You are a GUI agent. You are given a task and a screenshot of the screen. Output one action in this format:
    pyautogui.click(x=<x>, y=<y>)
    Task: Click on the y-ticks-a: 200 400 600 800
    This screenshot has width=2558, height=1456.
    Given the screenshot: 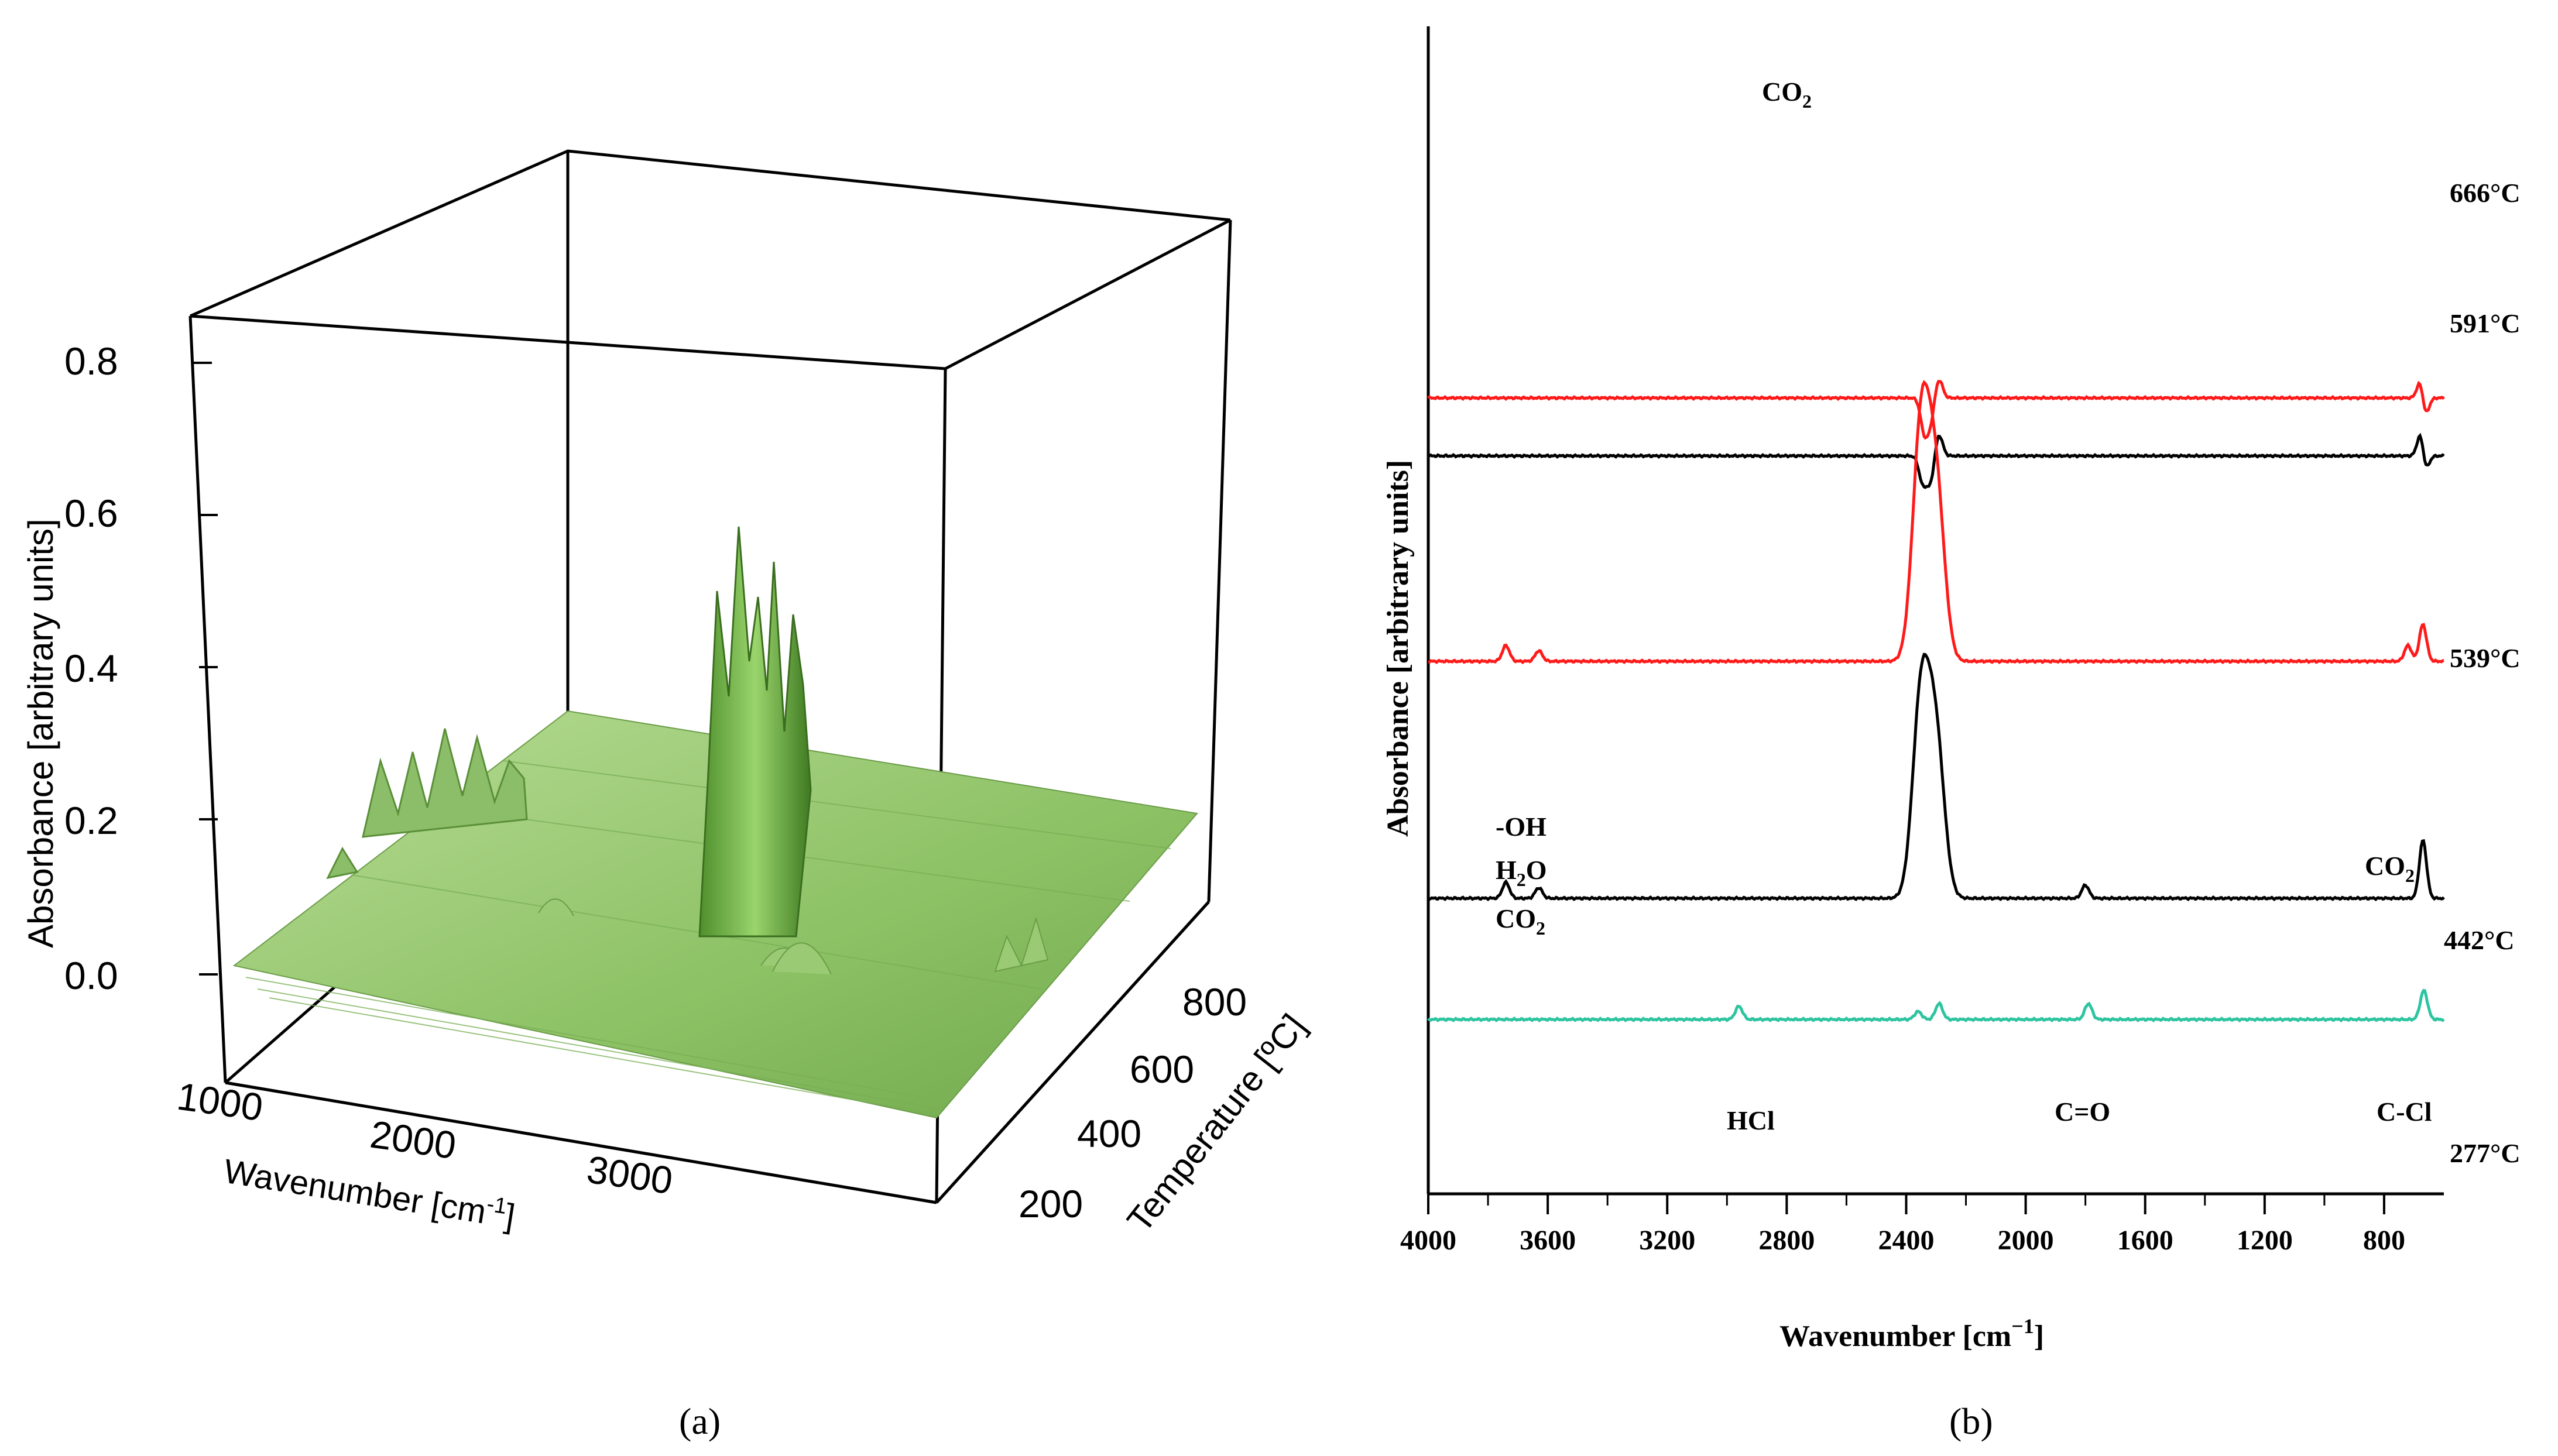 What is the action you would take?
    pyautogui.click(x=1133, y=1102)
    